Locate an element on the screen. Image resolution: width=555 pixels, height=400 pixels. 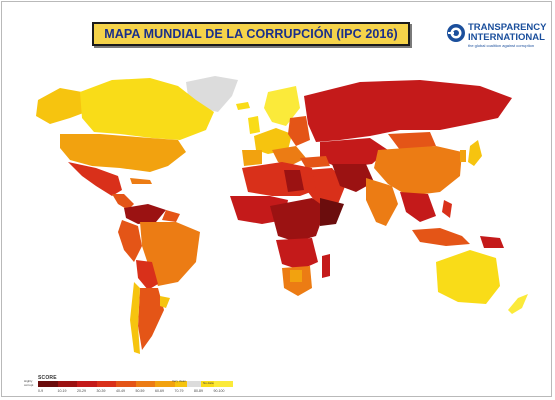
legend-tick-label: 10-19 is located at coordinates (62, 391).